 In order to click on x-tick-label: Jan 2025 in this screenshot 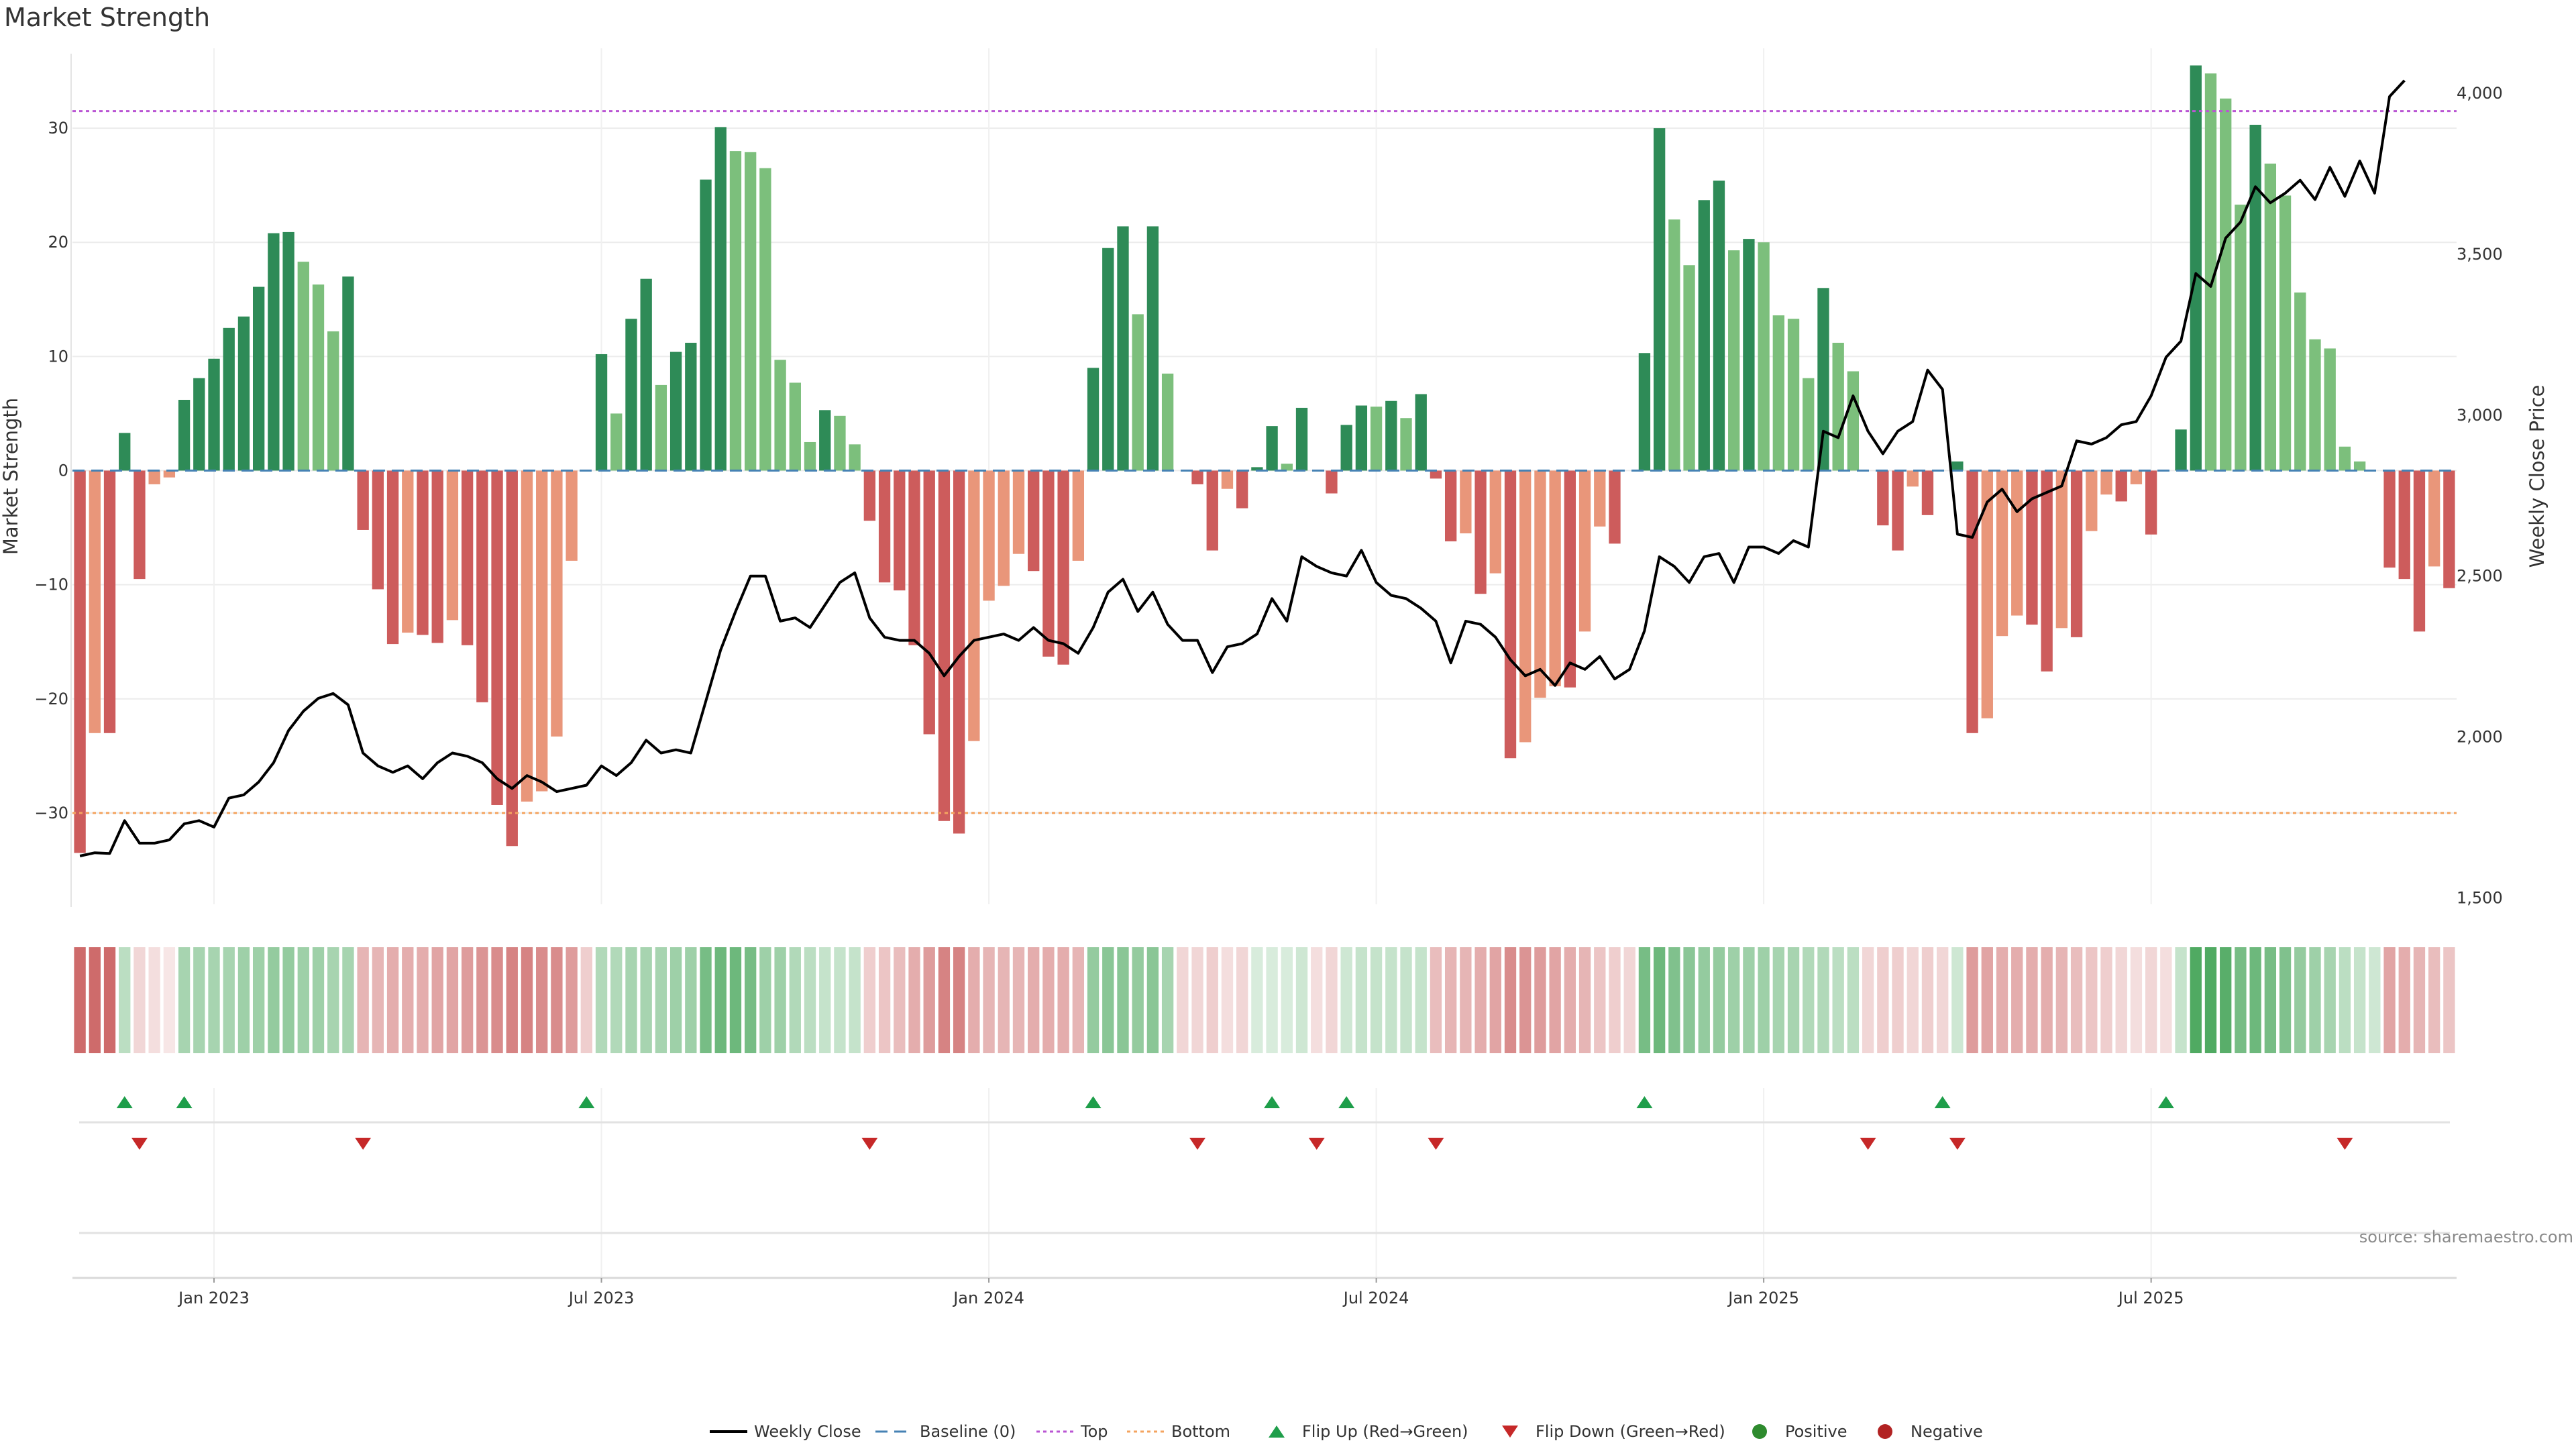, I will do `click(1763, 1298)`.